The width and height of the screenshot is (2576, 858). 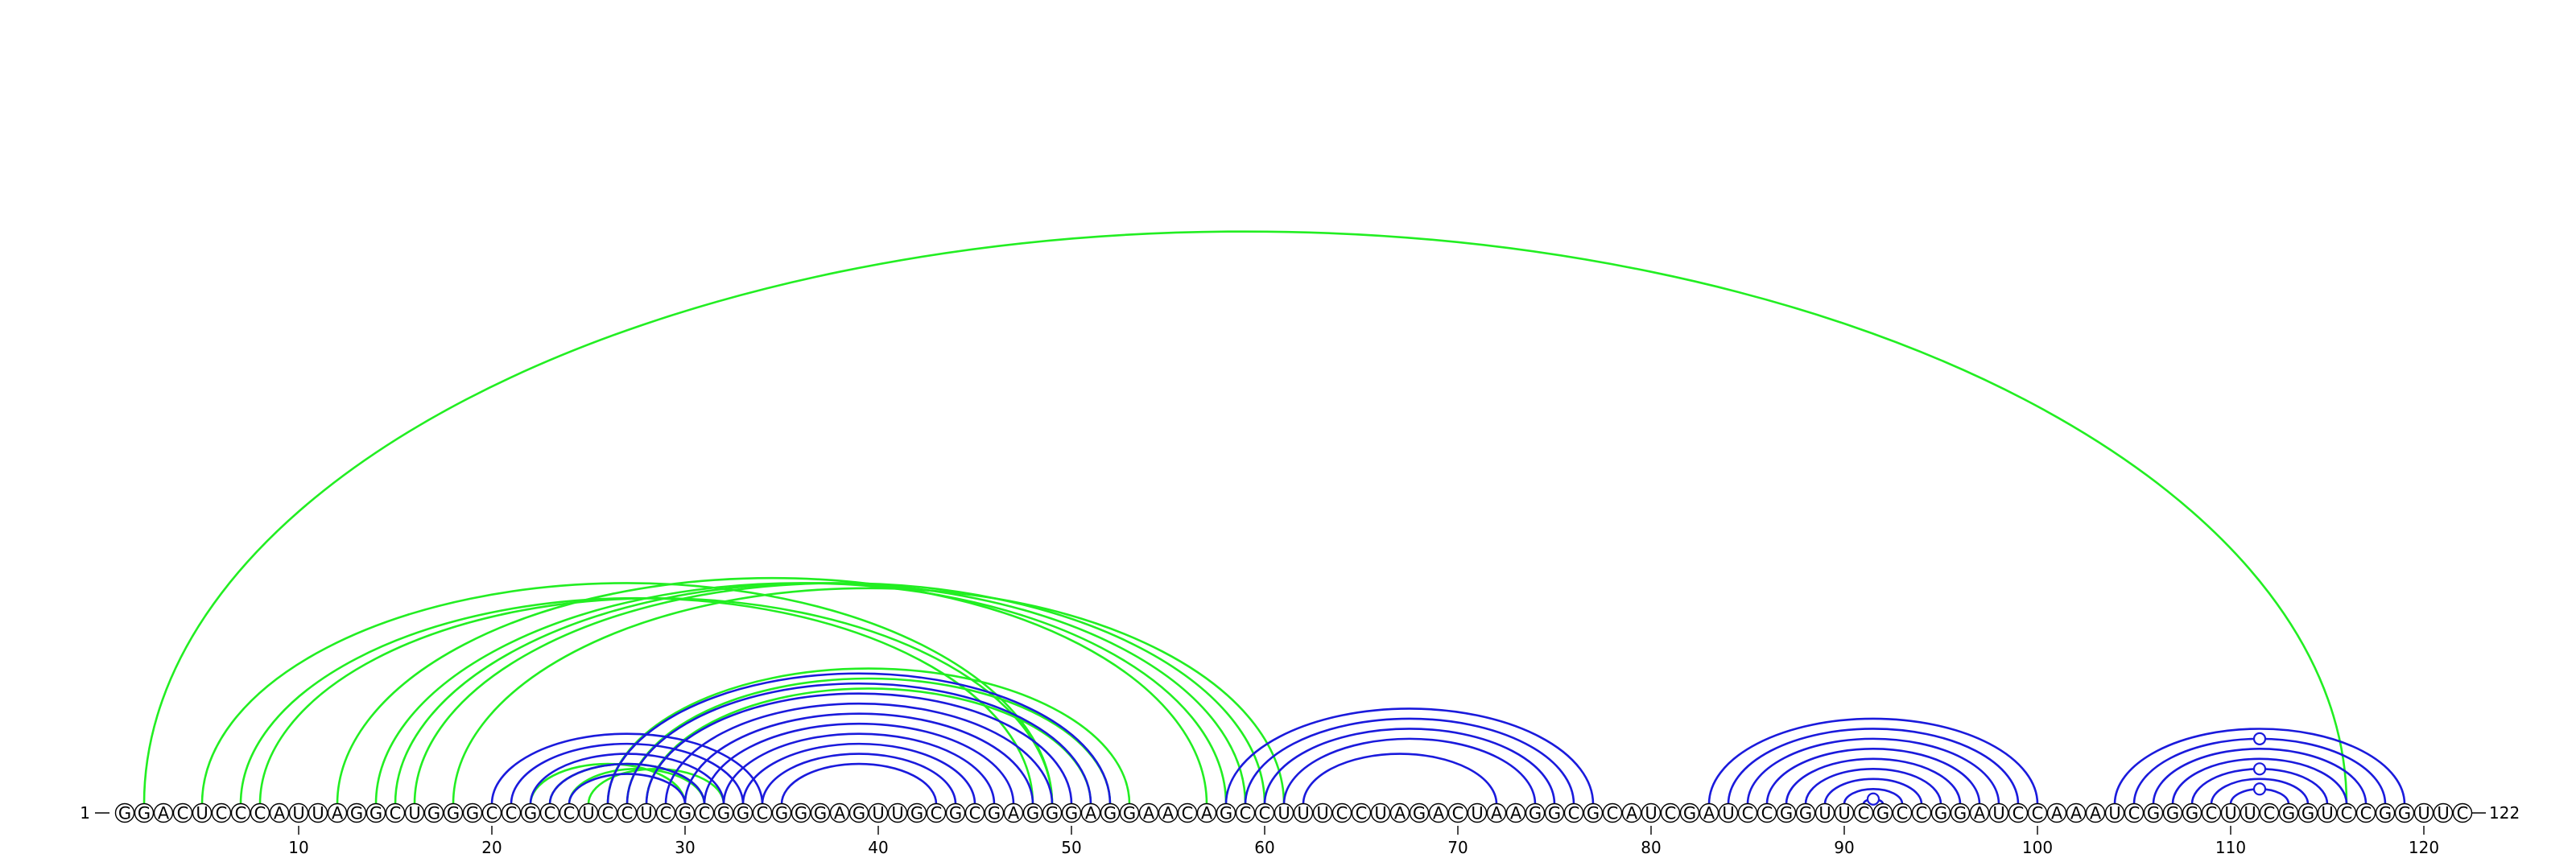 What do you see at coordinates (685, 848) in the screenshot?
I see `tick-label: 30` at bounding box center [685, 848].